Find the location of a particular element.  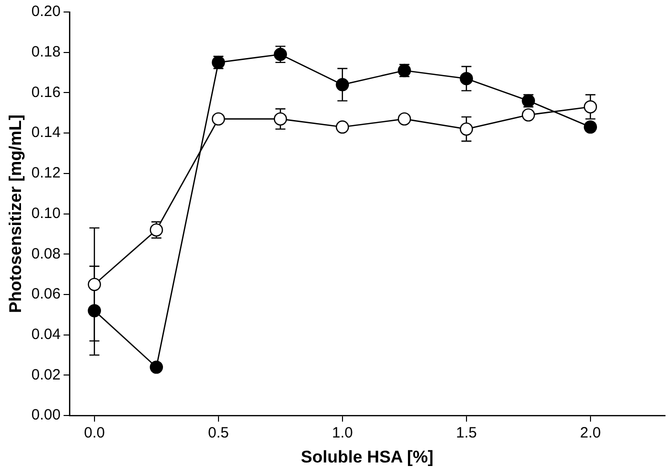

y-tick-label: 0.20 is located at coordinates (46, 11).